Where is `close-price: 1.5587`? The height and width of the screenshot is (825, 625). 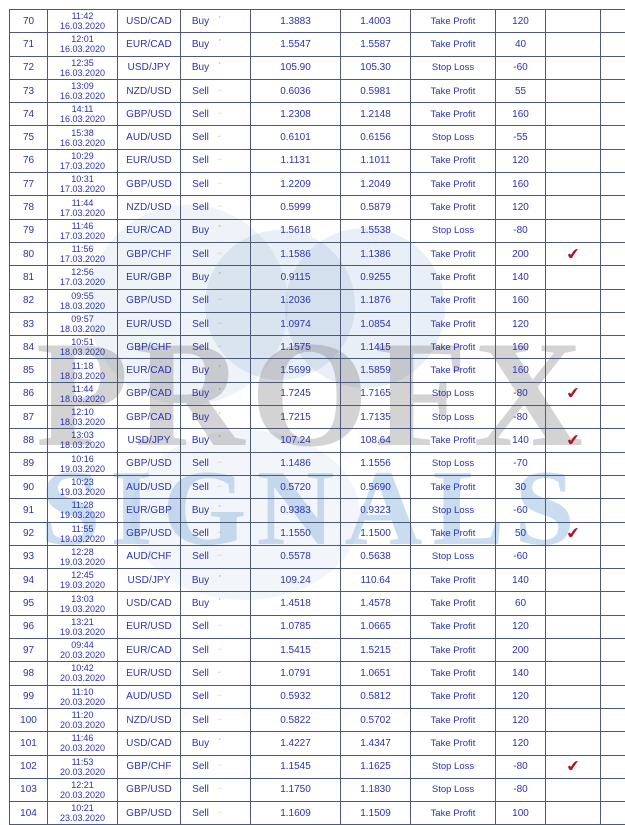 close-price: 1.5587 is located at coordinates (375, 44).